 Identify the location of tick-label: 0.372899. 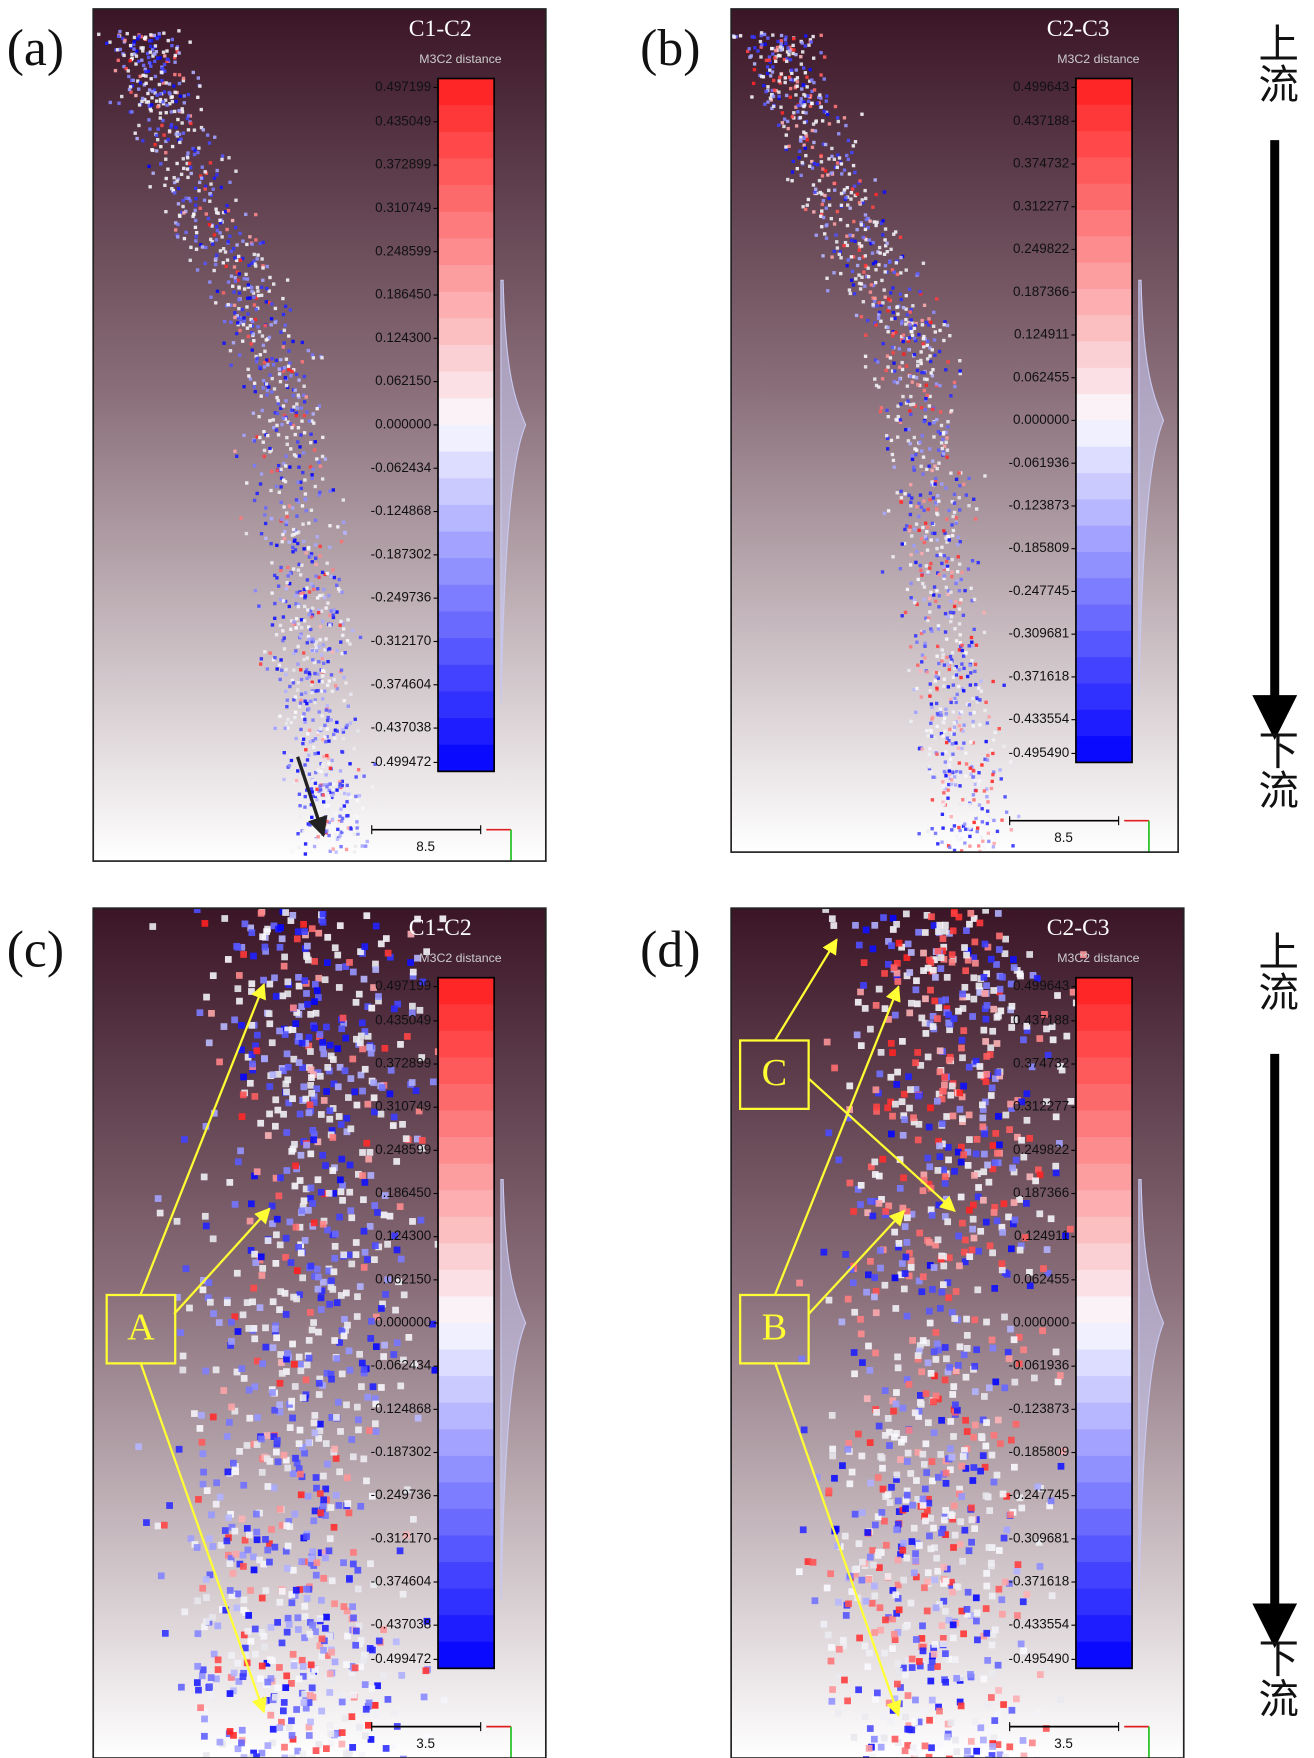
(403, 1063).